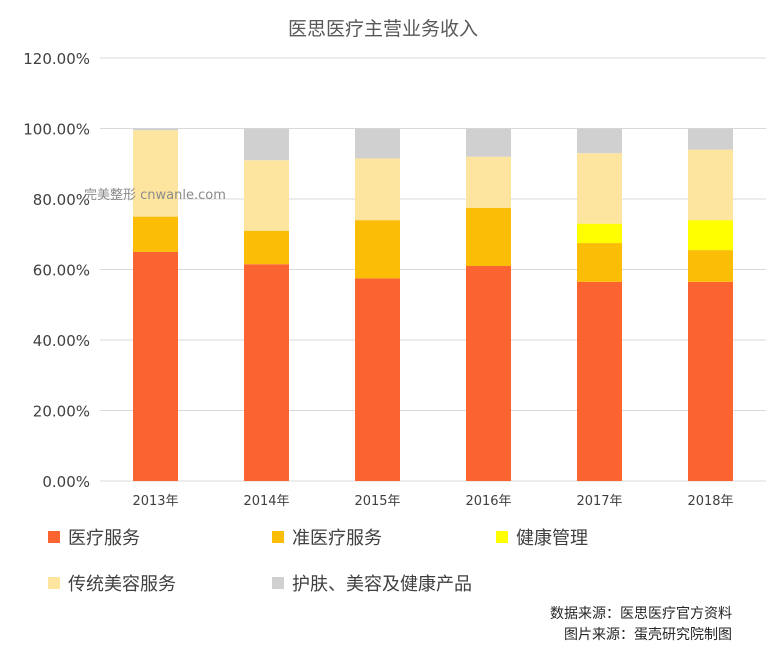 The image size is (766, 655). I want to click on chart-title: 医思医疗主营业务收入, so click(382, 29).